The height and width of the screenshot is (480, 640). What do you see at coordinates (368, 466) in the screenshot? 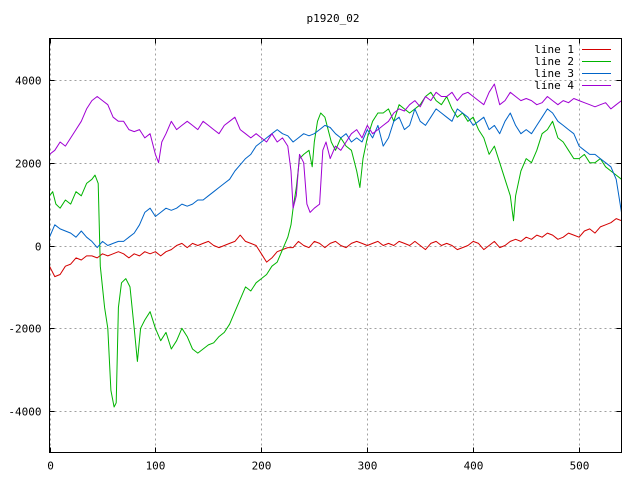
I see `x-tick-label: 300` at bounding box center [368, 466].